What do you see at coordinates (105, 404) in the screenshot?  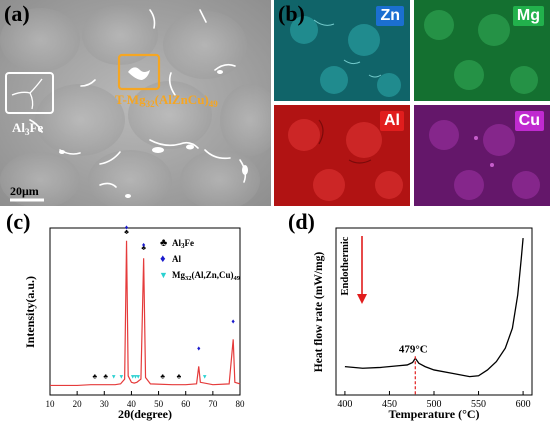 I see `xrd-x-tick-label: 30` at bounding box center [105, 404].